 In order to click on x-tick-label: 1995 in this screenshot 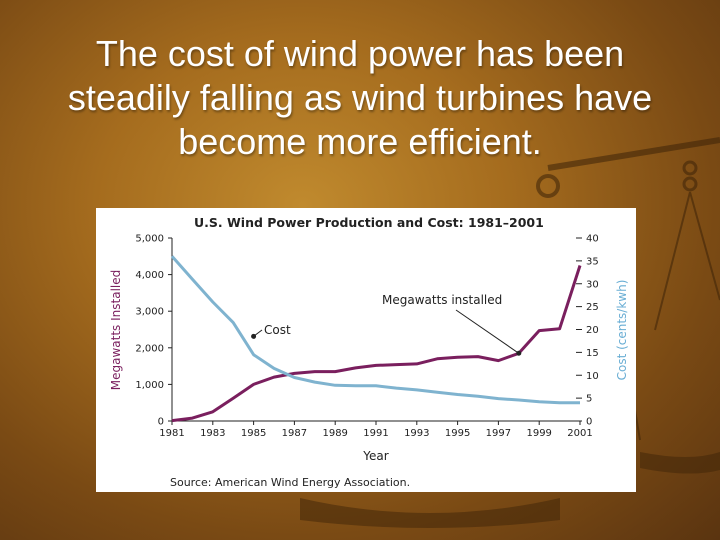, I will do `click(457, 433)`.